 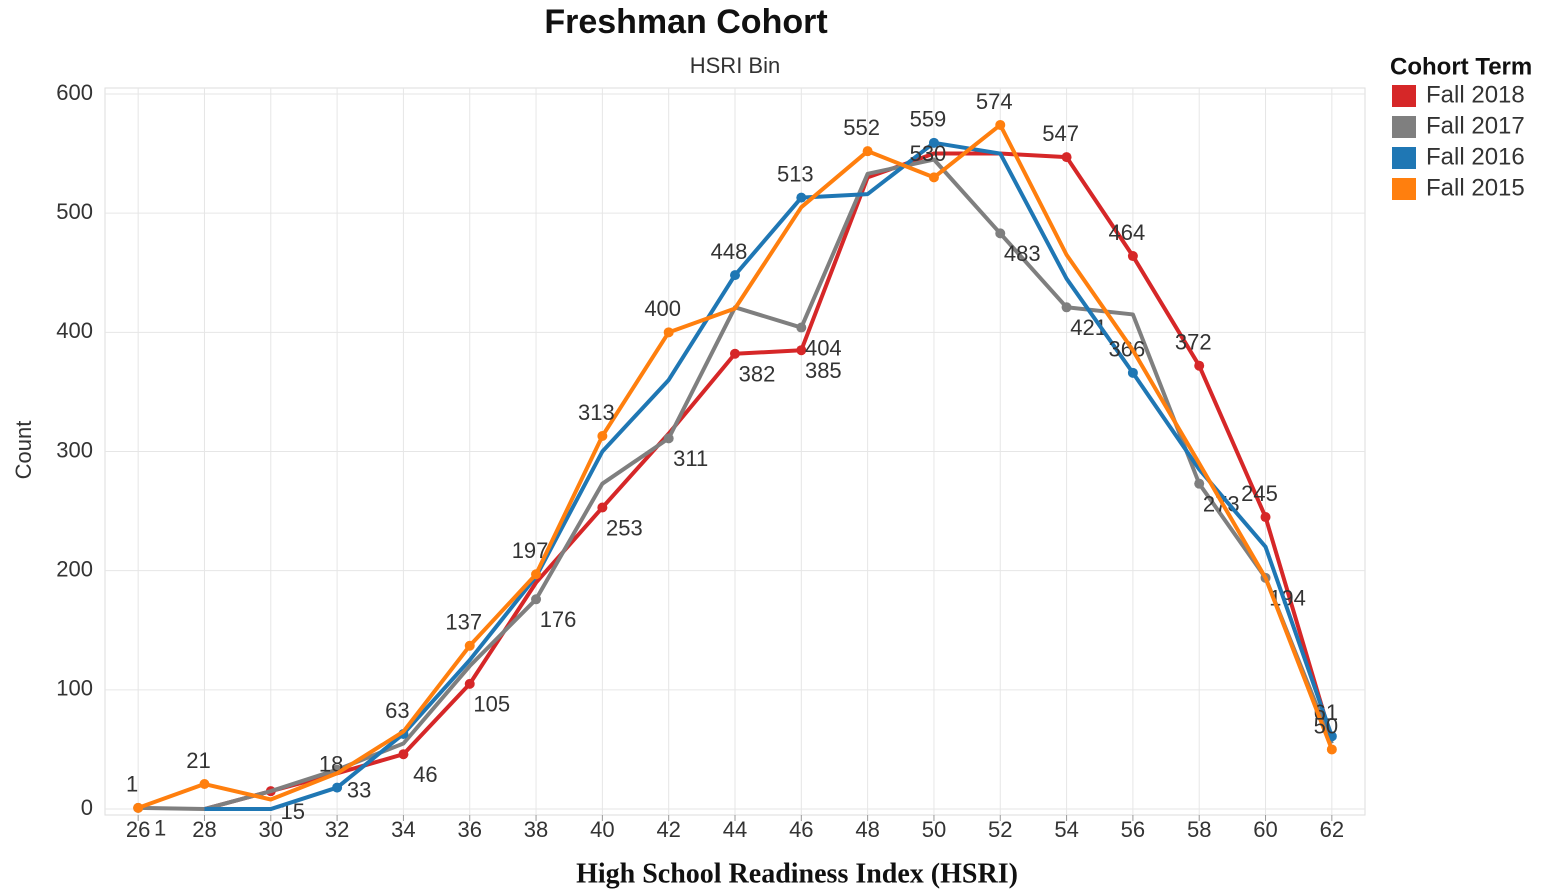 I want to click on x-tick-label: 40, so click(x=602, y=829).